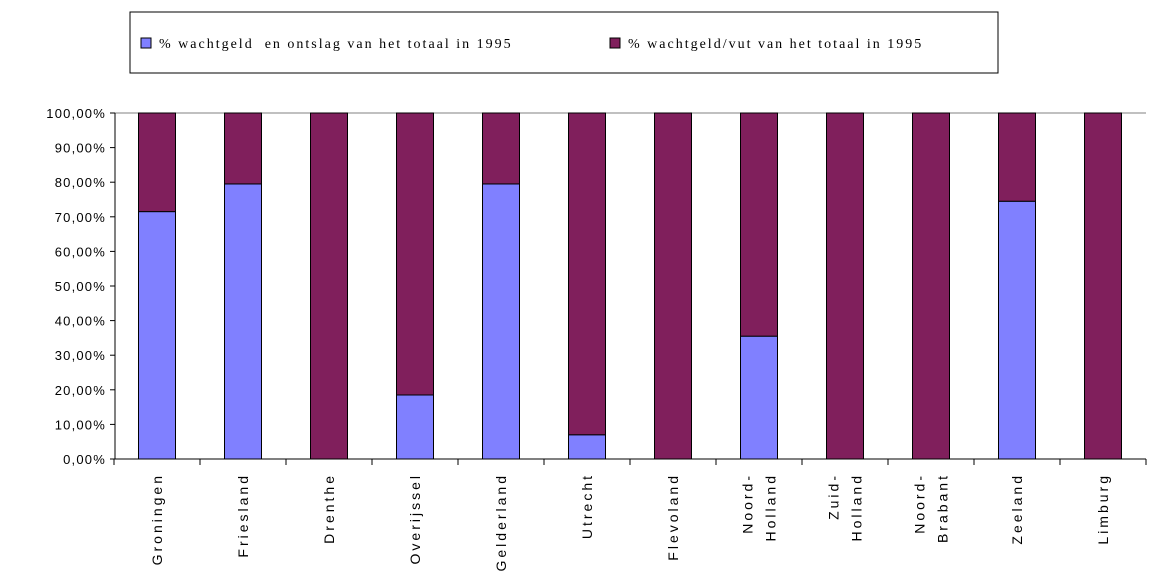  What do you see at coordinates (80, 390) in the screenshot?
I see `y-tick-label: 20,00%` at bounding box center [80, 390].